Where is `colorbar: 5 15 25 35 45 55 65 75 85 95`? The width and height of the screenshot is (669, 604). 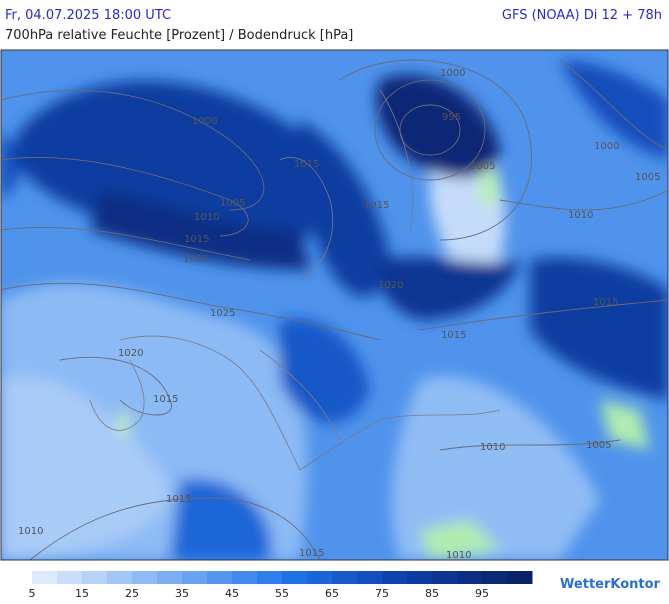
colorbar: 5 15 25 35 45 55 65 75 85 95 is located at coordinates (281, 585).